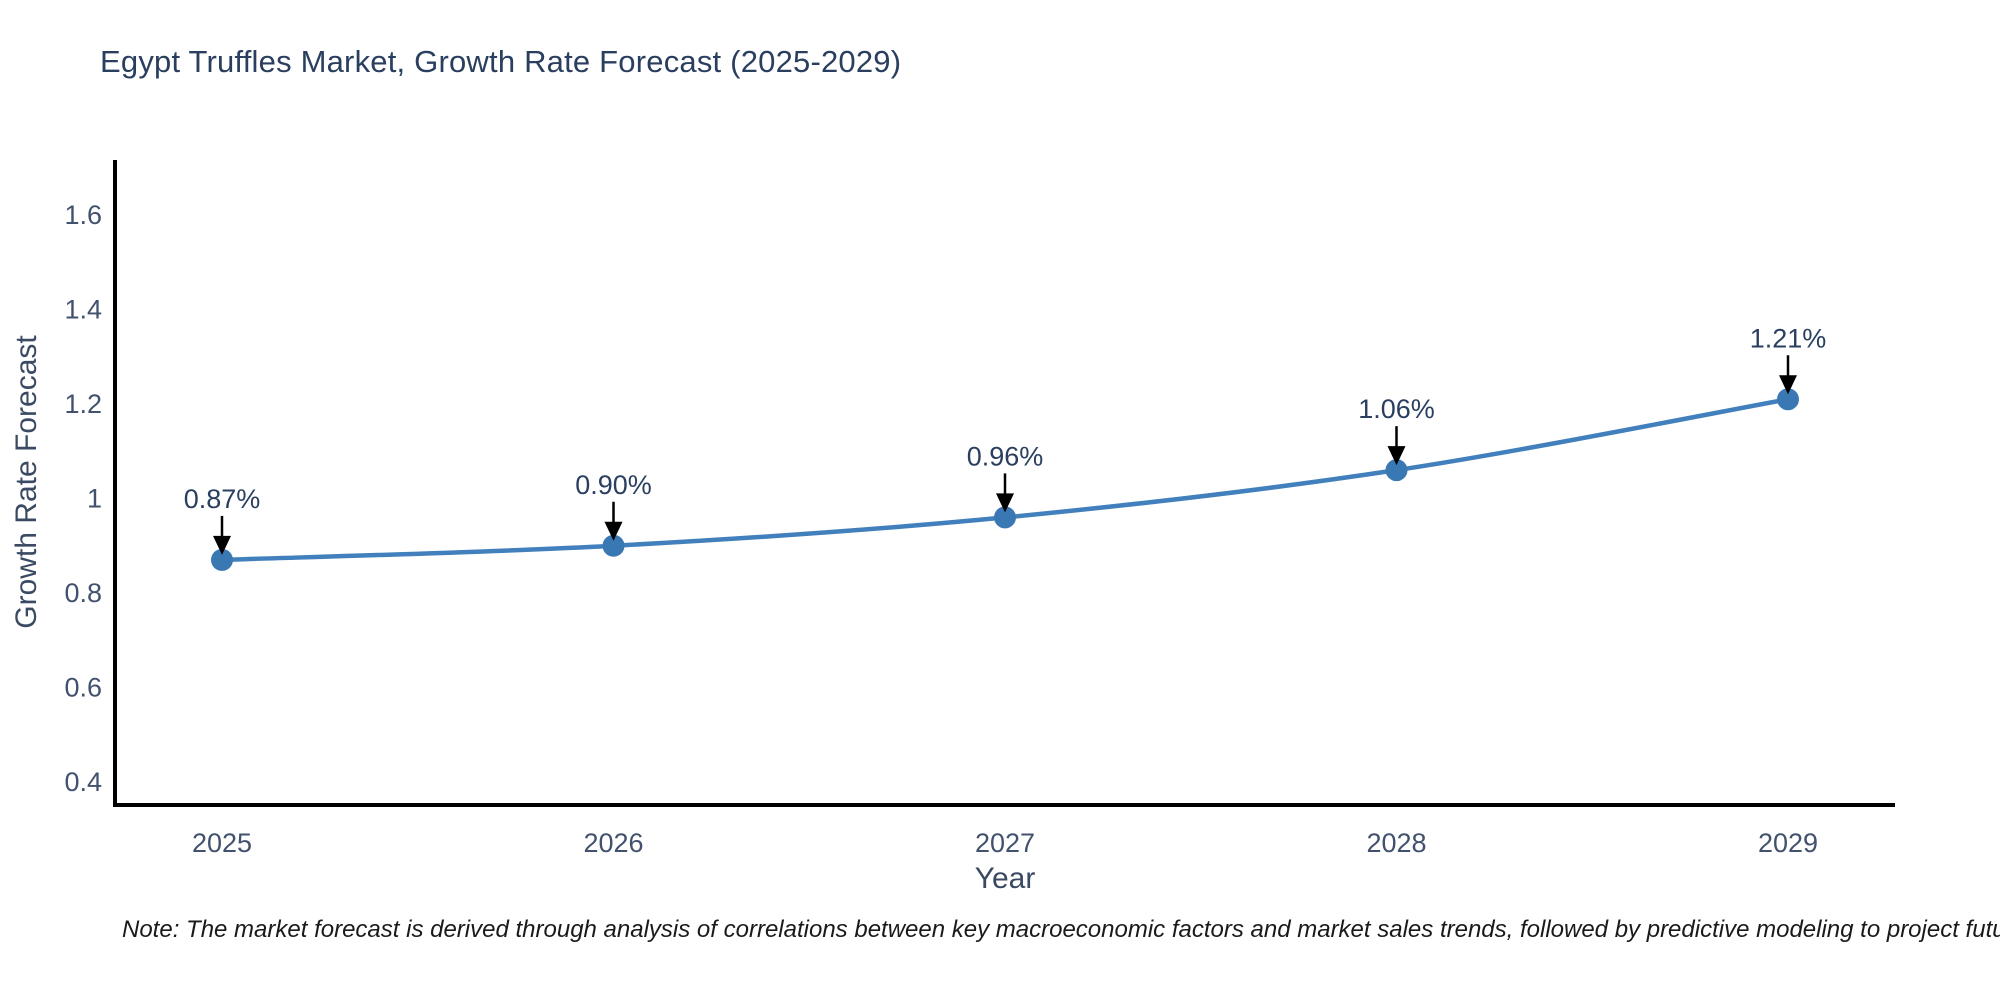  I want to click on y-tick-label: 0.6, so click(83, 688).